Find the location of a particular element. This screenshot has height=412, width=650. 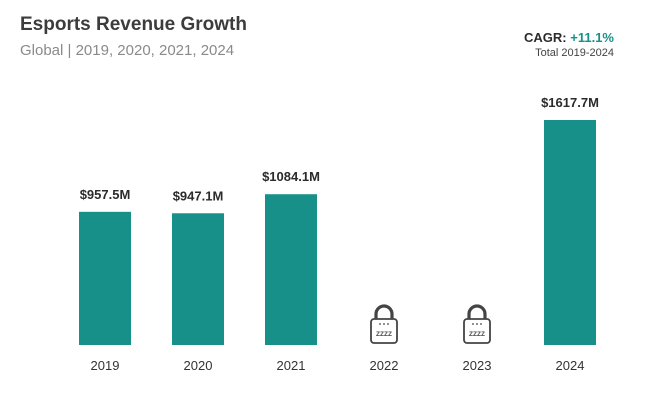

x-tick-label: 2023 is located at coordinates (477, 365).